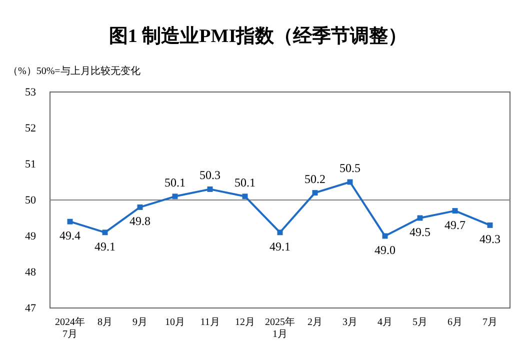  What do you see at coordinates (455, 322) in the screenshot?
I see `x-tick-label: 6月` at bounding box center [455, 322].